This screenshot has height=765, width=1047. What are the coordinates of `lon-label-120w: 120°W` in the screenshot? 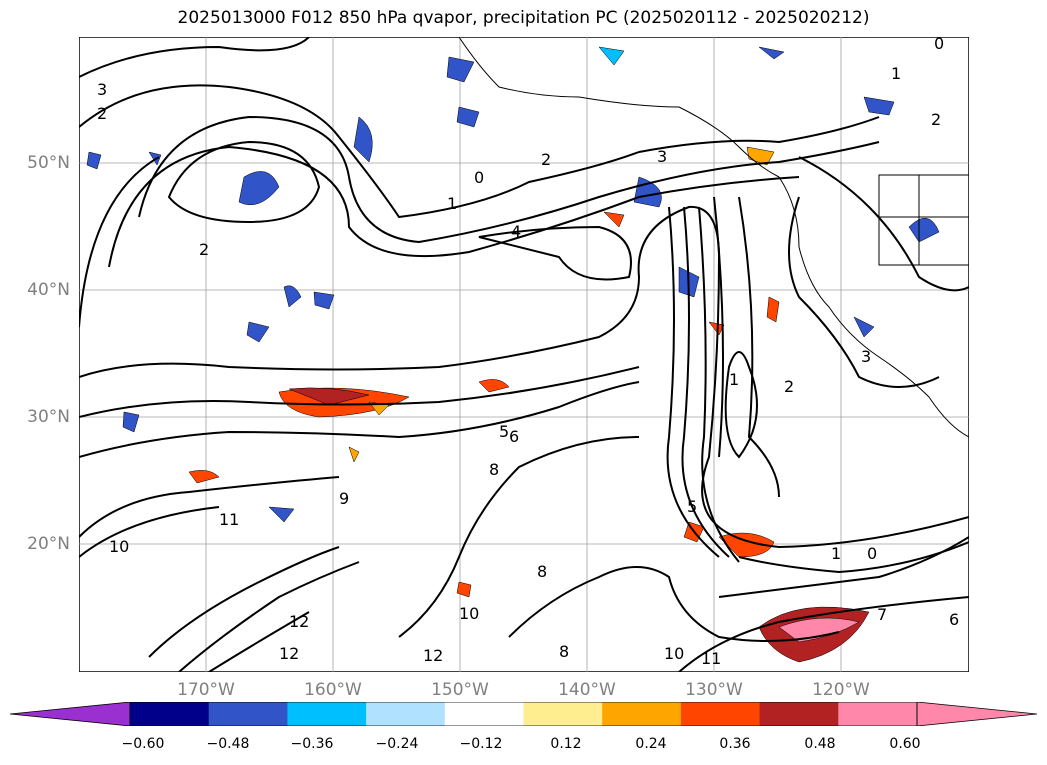 It's located at (841, 690).